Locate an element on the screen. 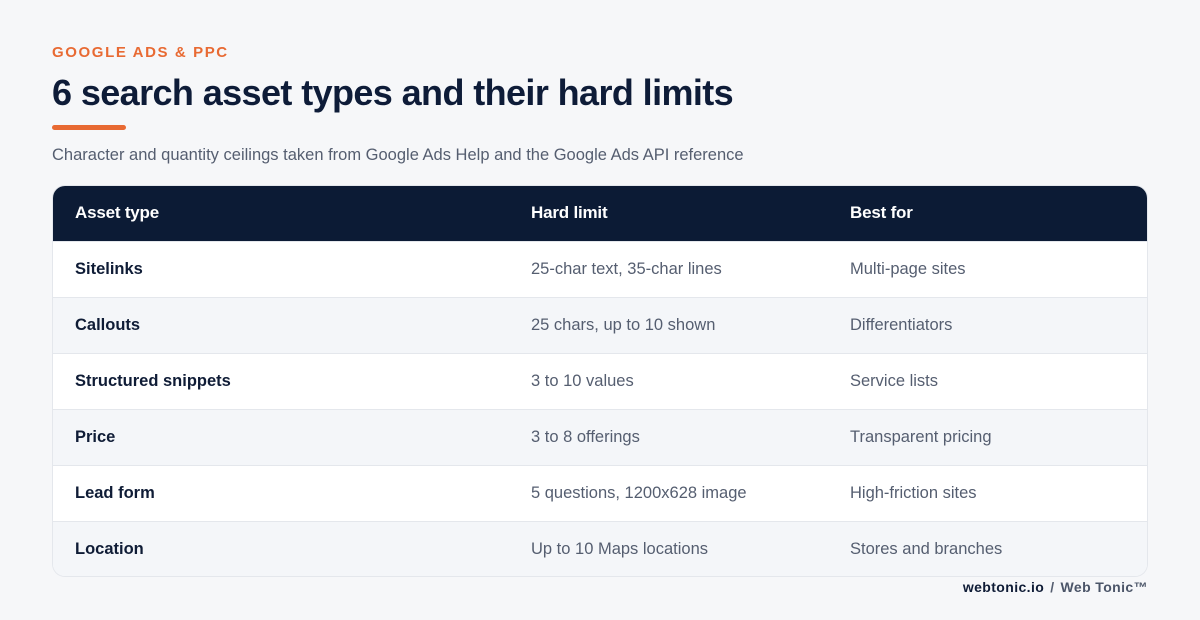 This screenshot has height=620, width=1200. cell-asset-type: Structured snippets is located at coordinates (153, 380).